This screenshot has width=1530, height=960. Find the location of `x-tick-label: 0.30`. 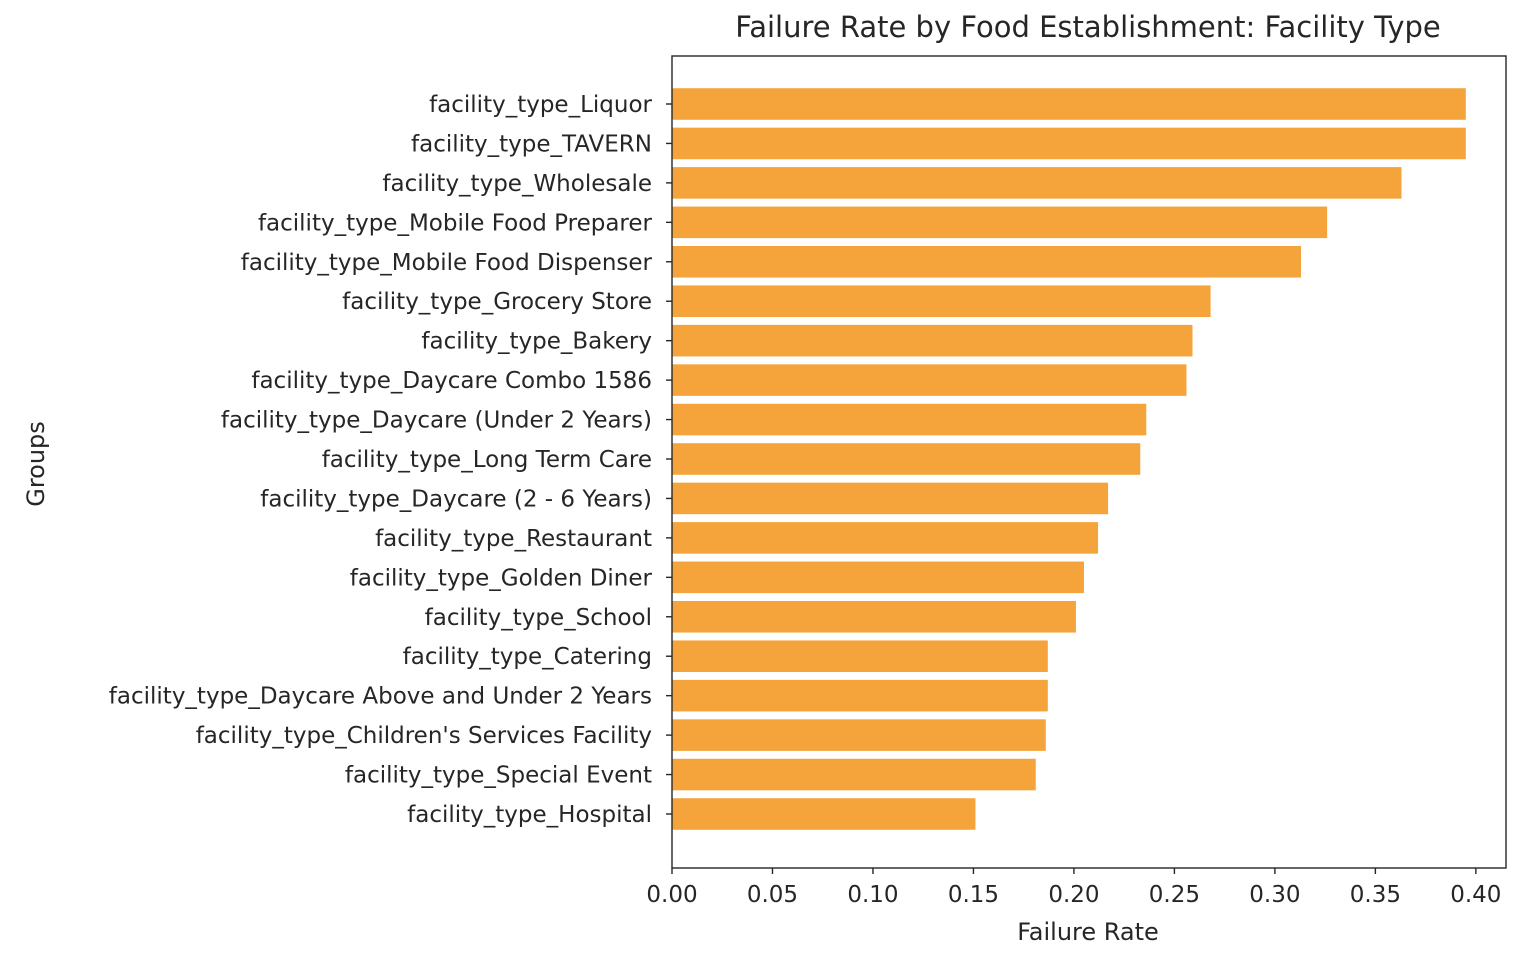

x-tick-label: 0.30 is located at coordinates (1274, 895).